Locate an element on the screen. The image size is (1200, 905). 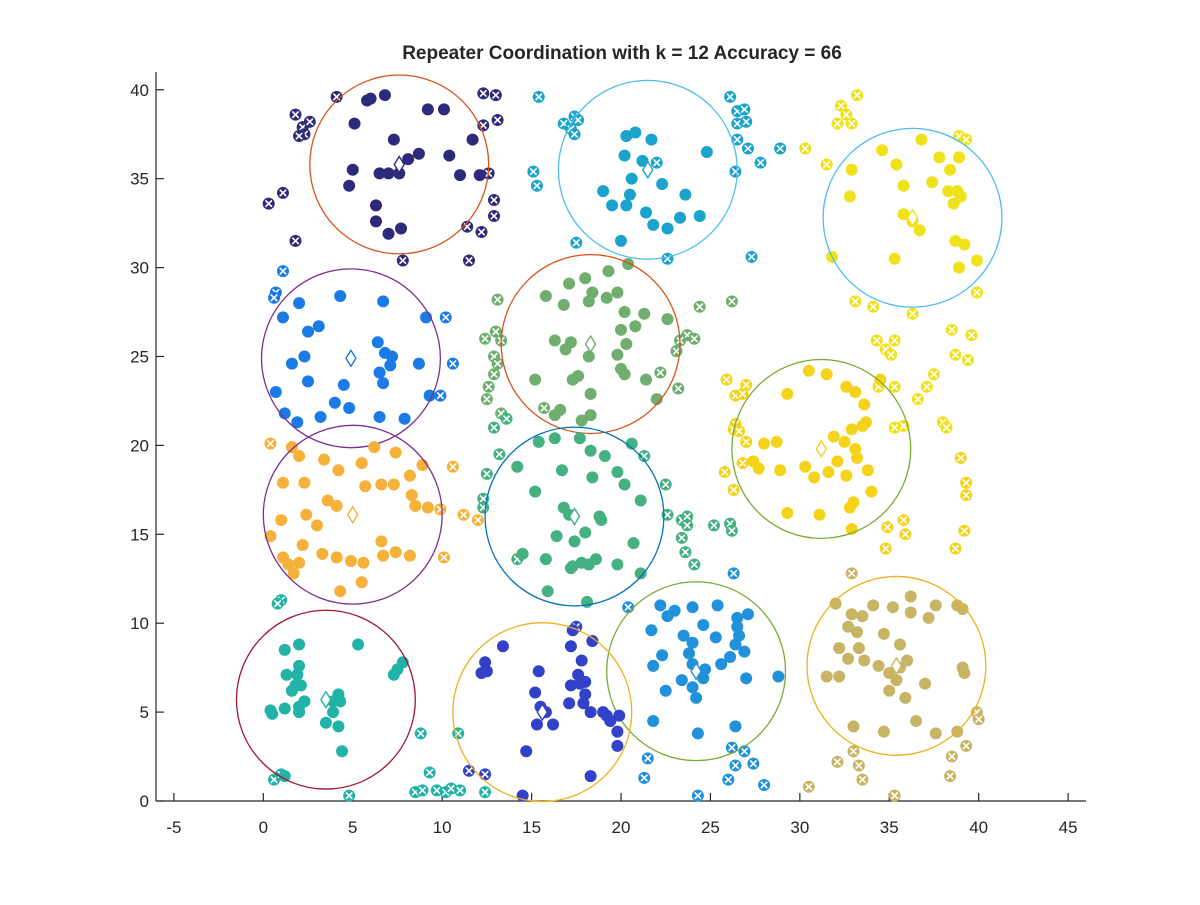
x-tick-label: 5 is located at coordinates (352, 827).